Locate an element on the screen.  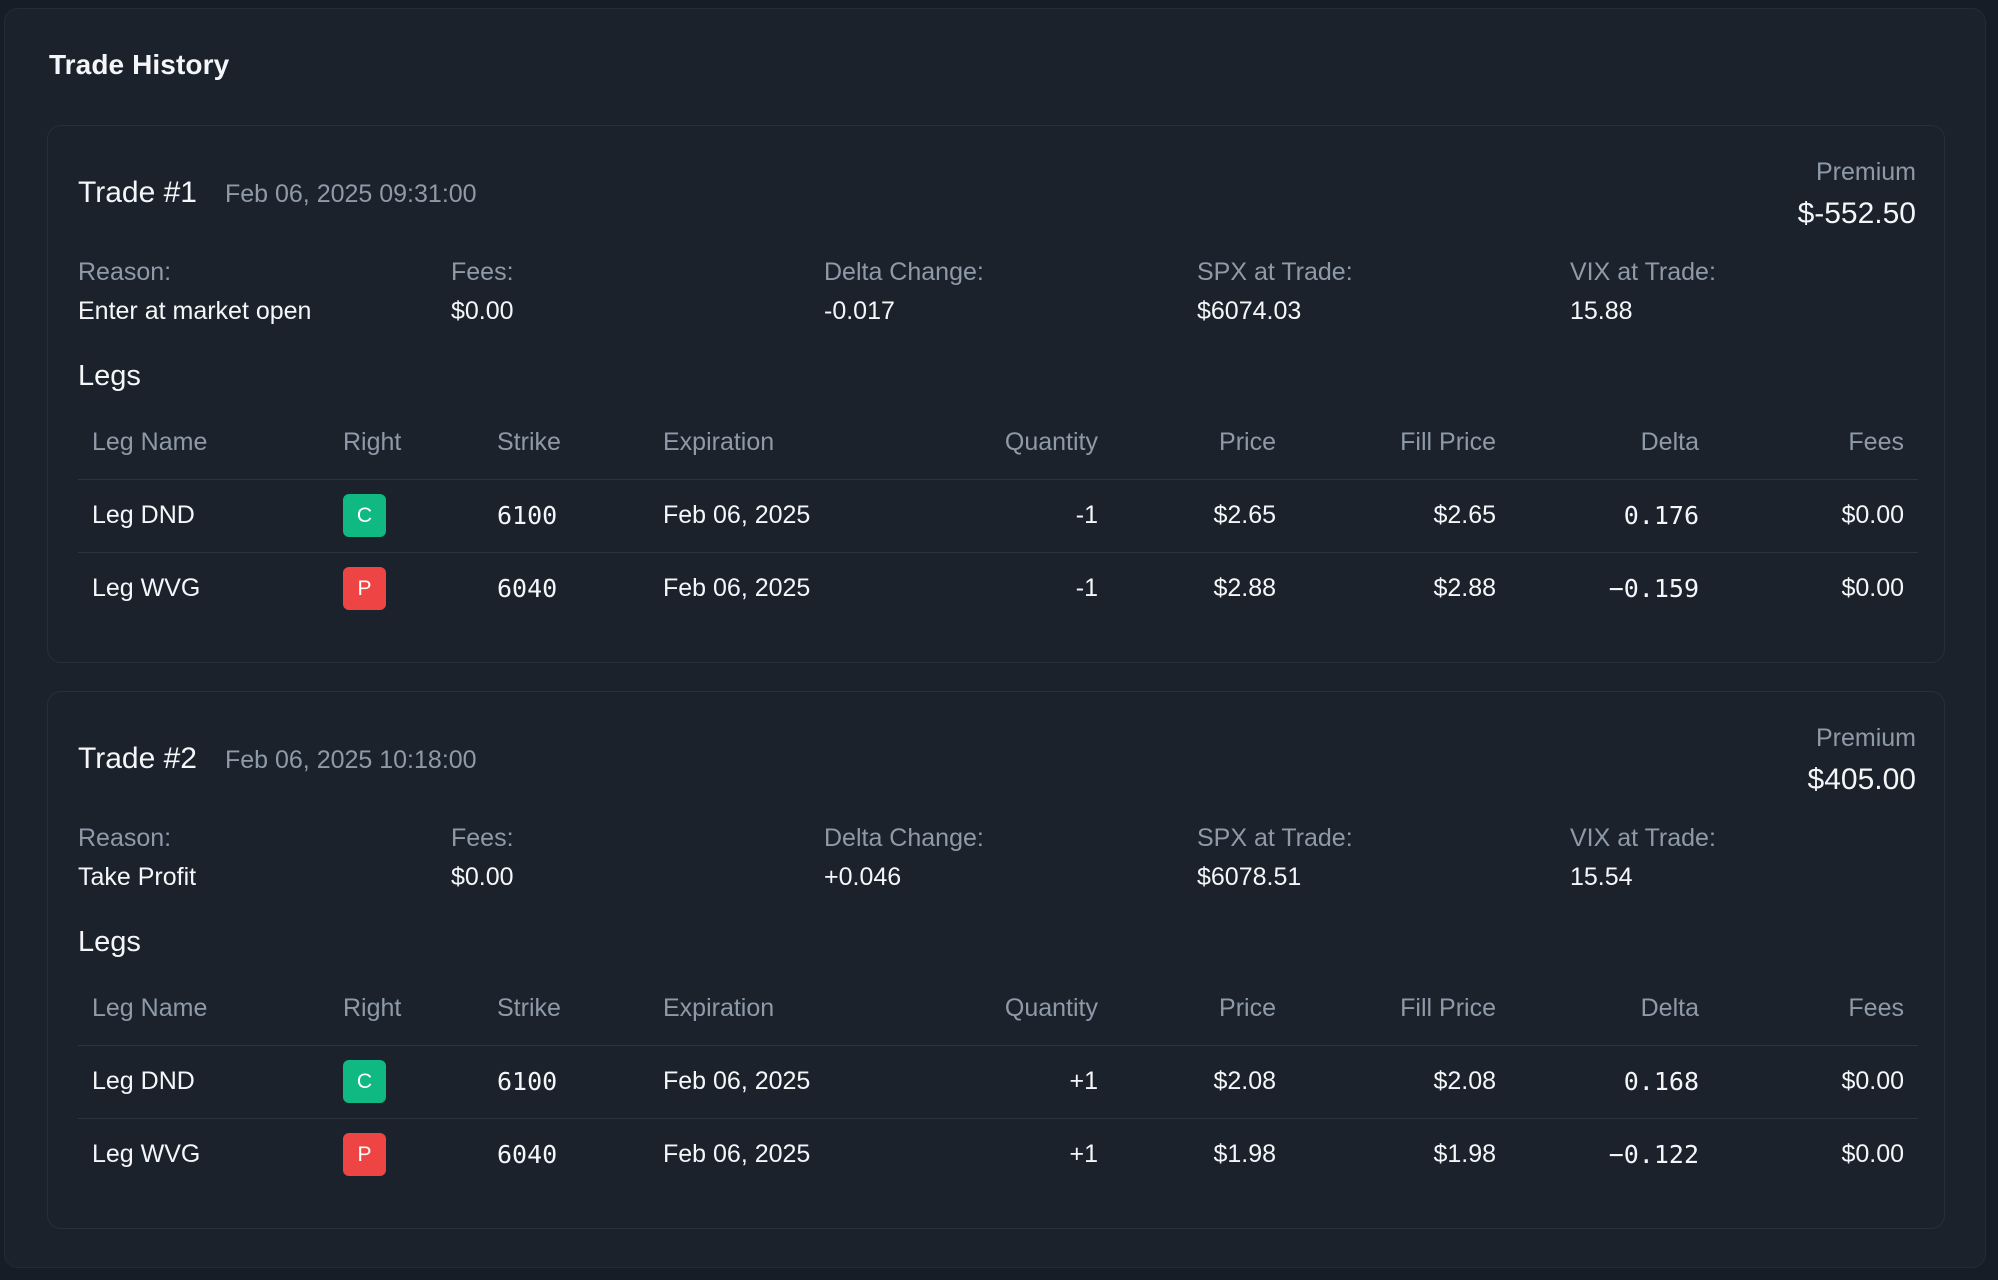
trade-timestamp: Feb 06, 2025 10:18:00 is located at coordinates (350, 760).